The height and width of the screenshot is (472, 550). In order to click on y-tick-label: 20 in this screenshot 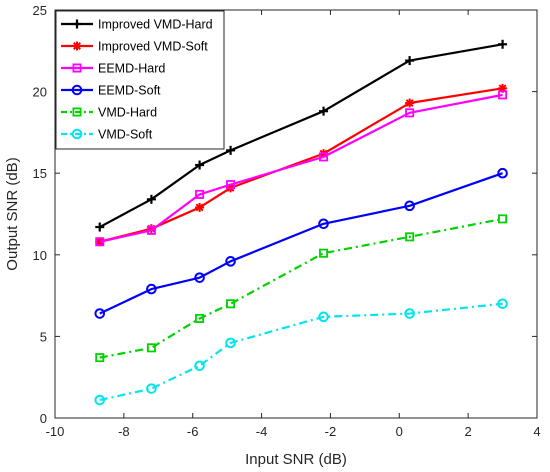, I will do `click(40, 92)`.